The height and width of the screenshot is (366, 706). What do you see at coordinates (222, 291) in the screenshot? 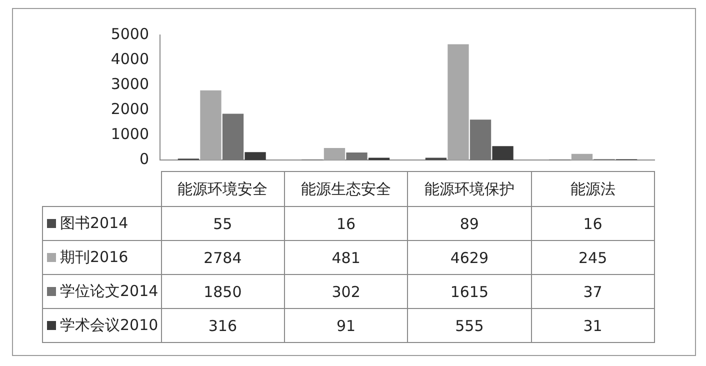
I see `data-label: 1850` at bounding box center [222, 291].